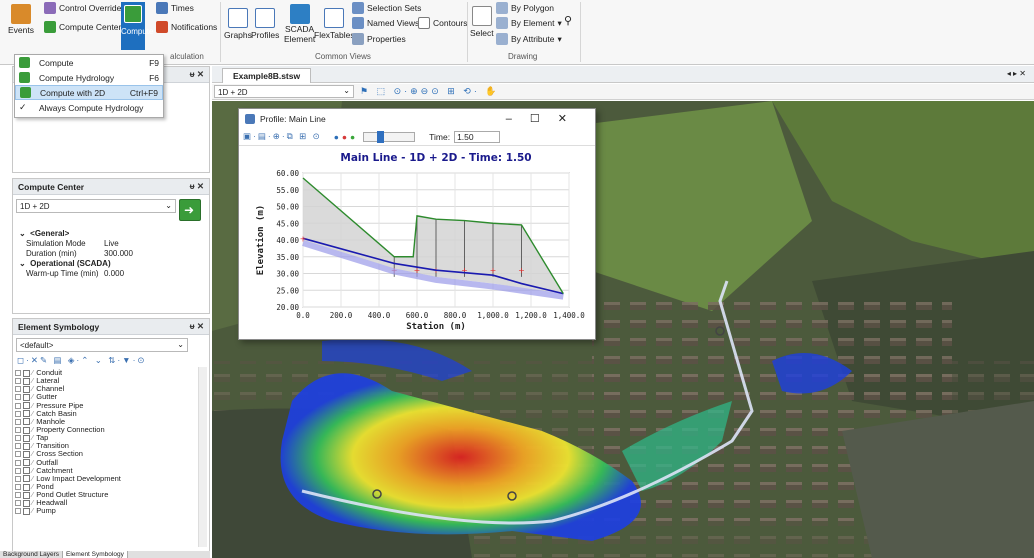  I want to click on tree-item: ⁄ Pressure Pipe, so click(107, 405).